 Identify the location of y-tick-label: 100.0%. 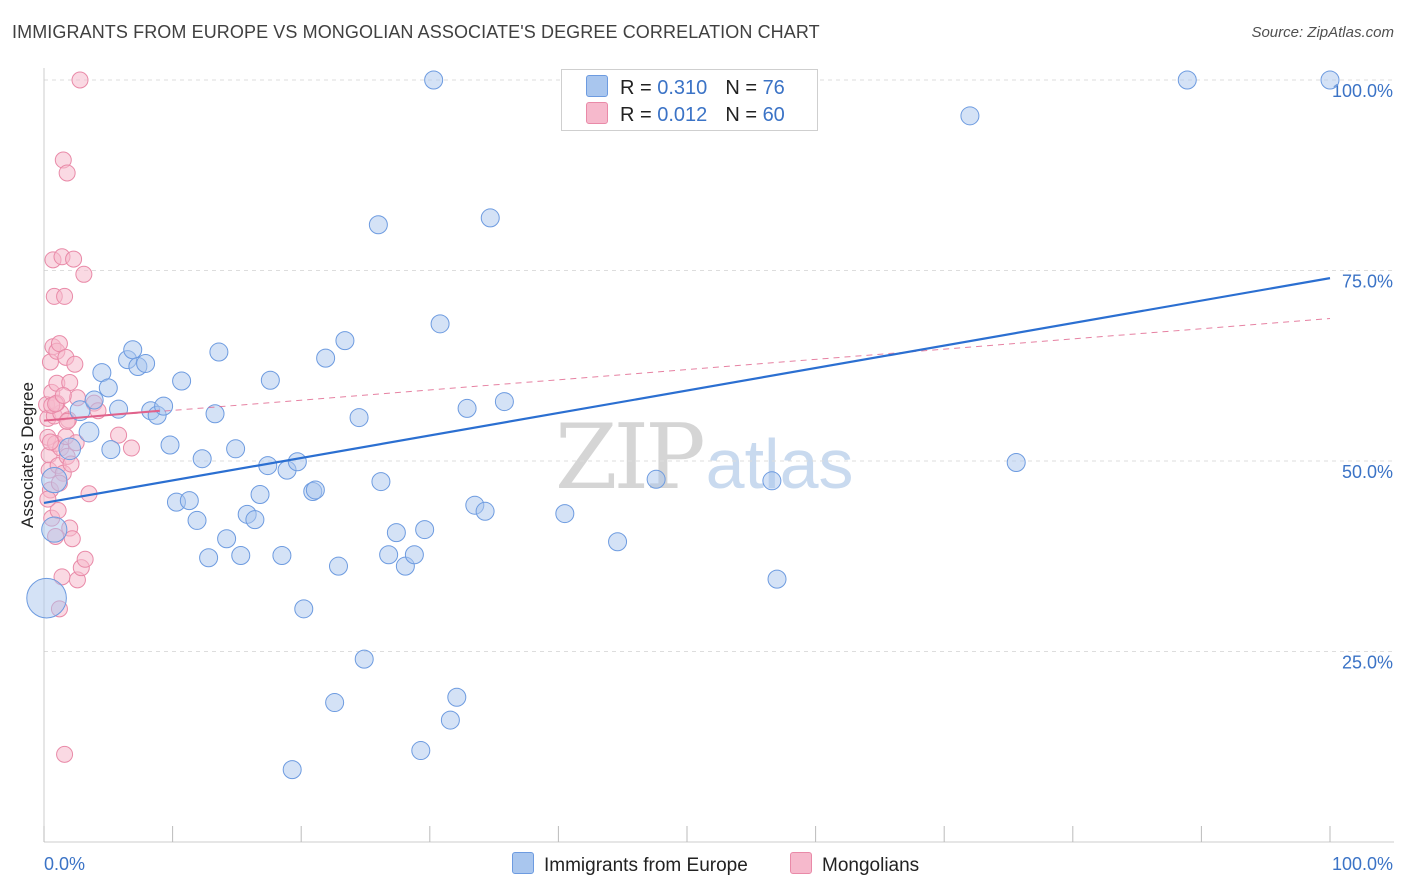
(1362, 91).